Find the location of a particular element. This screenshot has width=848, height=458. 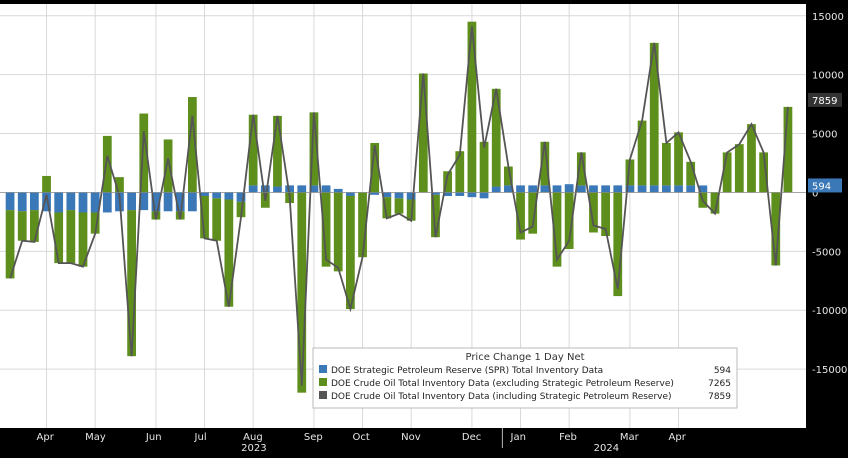

x-month-label: Dec is located at coordinates (471, 437).